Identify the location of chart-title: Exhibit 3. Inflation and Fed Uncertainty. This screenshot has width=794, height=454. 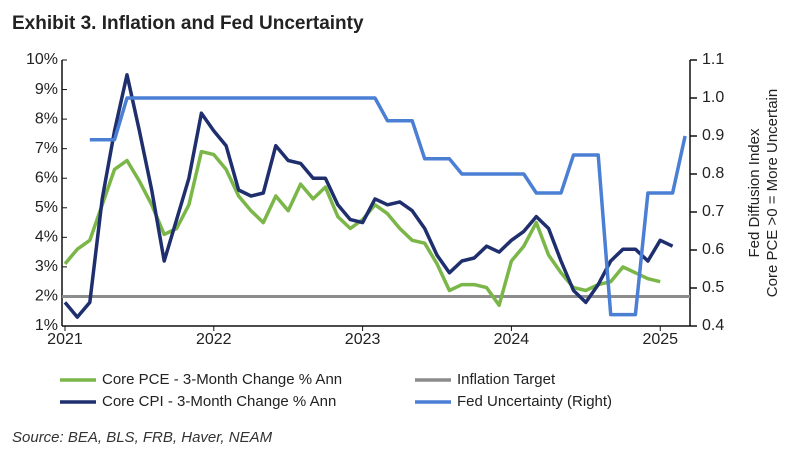
(188, 23).